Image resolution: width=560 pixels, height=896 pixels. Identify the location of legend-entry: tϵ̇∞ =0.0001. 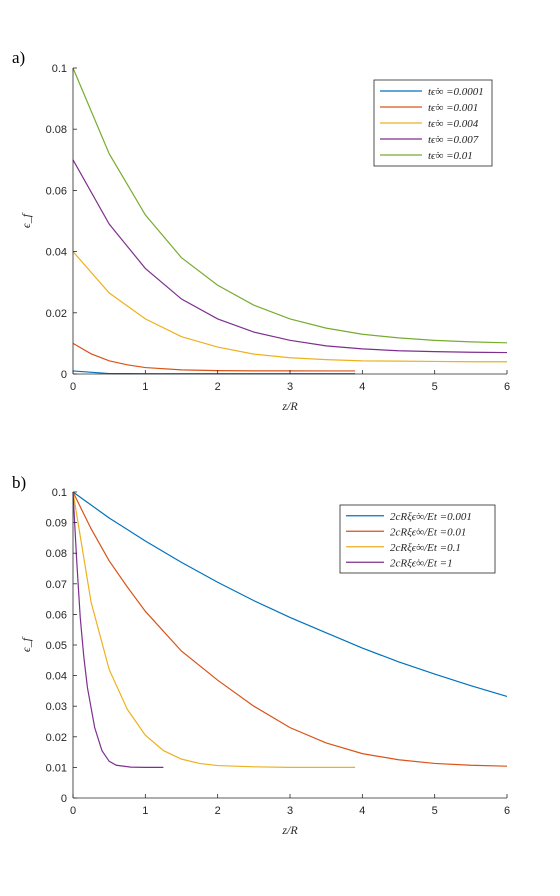
(456, 92).